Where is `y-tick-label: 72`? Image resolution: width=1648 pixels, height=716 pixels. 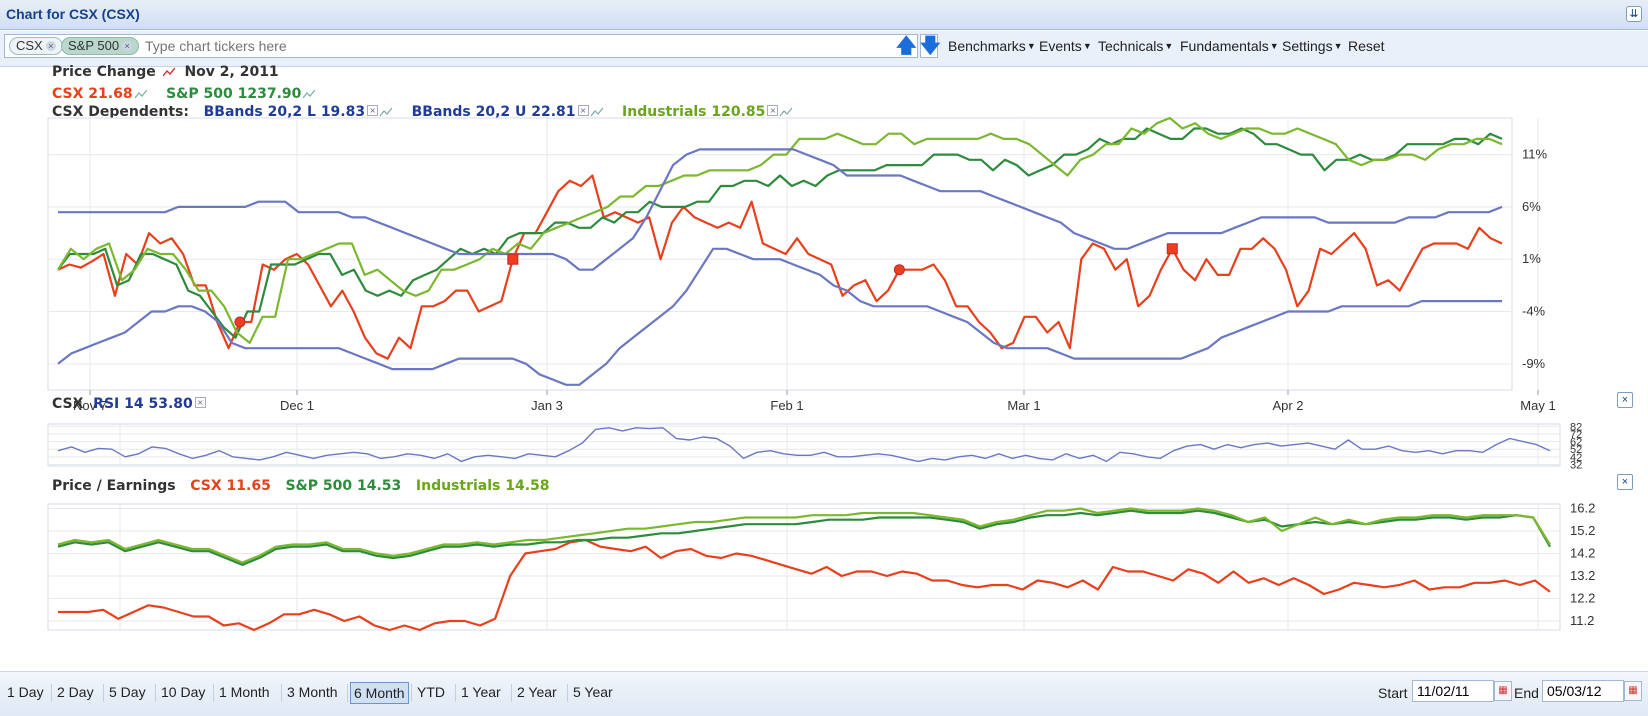 y-tick-label: 72 is located at coordinates (1576, 435).